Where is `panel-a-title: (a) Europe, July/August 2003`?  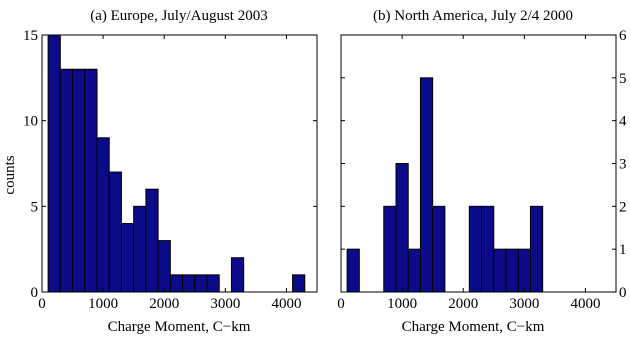 panel-a-title: (a) Europe, July/August 2003 is located at coordinates (178, 16).